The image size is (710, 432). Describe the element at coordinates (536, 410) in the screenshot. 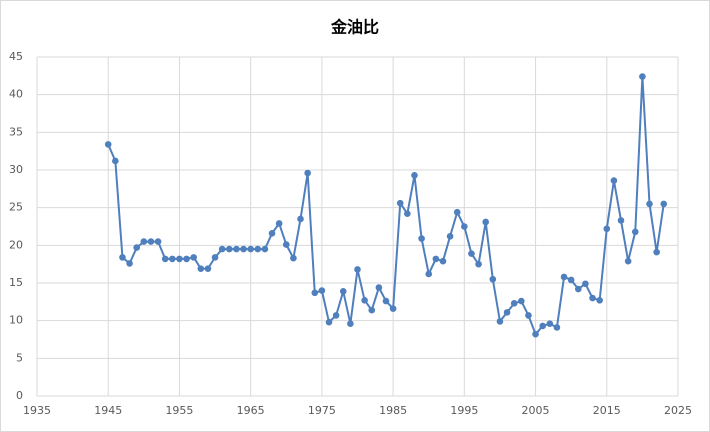

I see `x-tick-label: 2005` at that location.